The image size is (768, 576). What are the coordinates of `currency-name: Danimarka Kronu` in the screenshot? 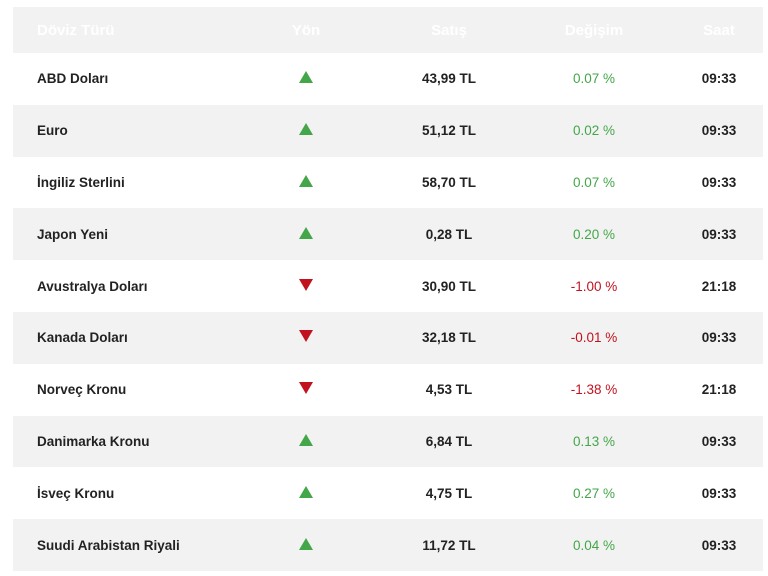 It's located at (93, 441).